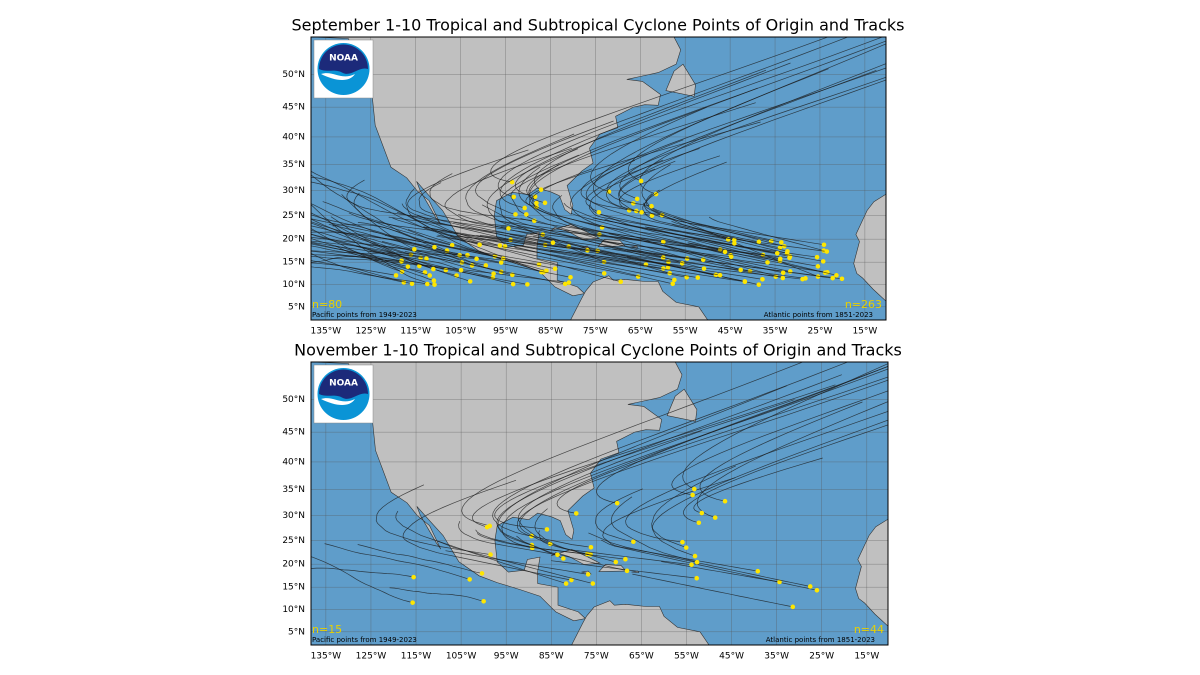 This screenshot has height=675, width=1200. What do you see at coordinates (596, 657) in the screenshot?
I see `x-tick-label: 75°W` at bounding box center [596, 657].